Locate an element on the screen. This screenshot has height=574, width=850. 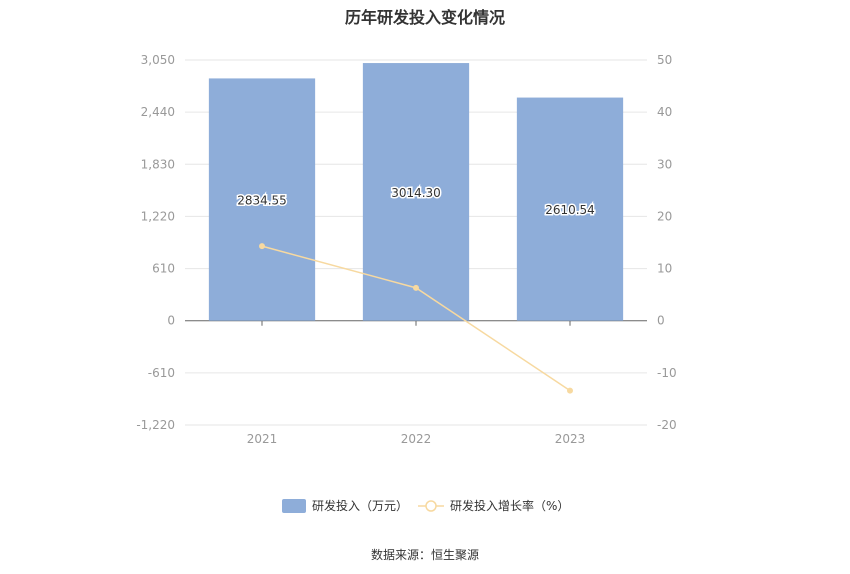
y-right-tick-label: 0 is located at coordinates (661, 321).